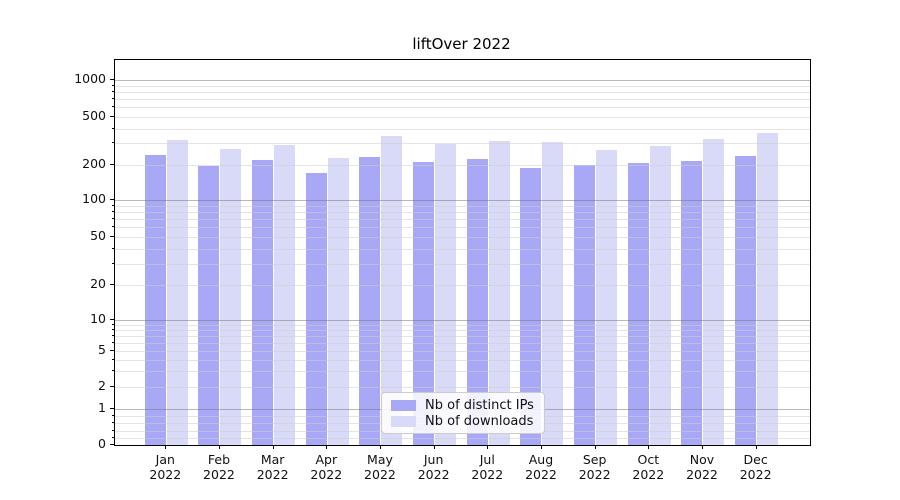  What do you see at coordinates (594, 467) in the screenshot?
I see `x-tick-label: Sep 2022` at bounding box center [594, 467].